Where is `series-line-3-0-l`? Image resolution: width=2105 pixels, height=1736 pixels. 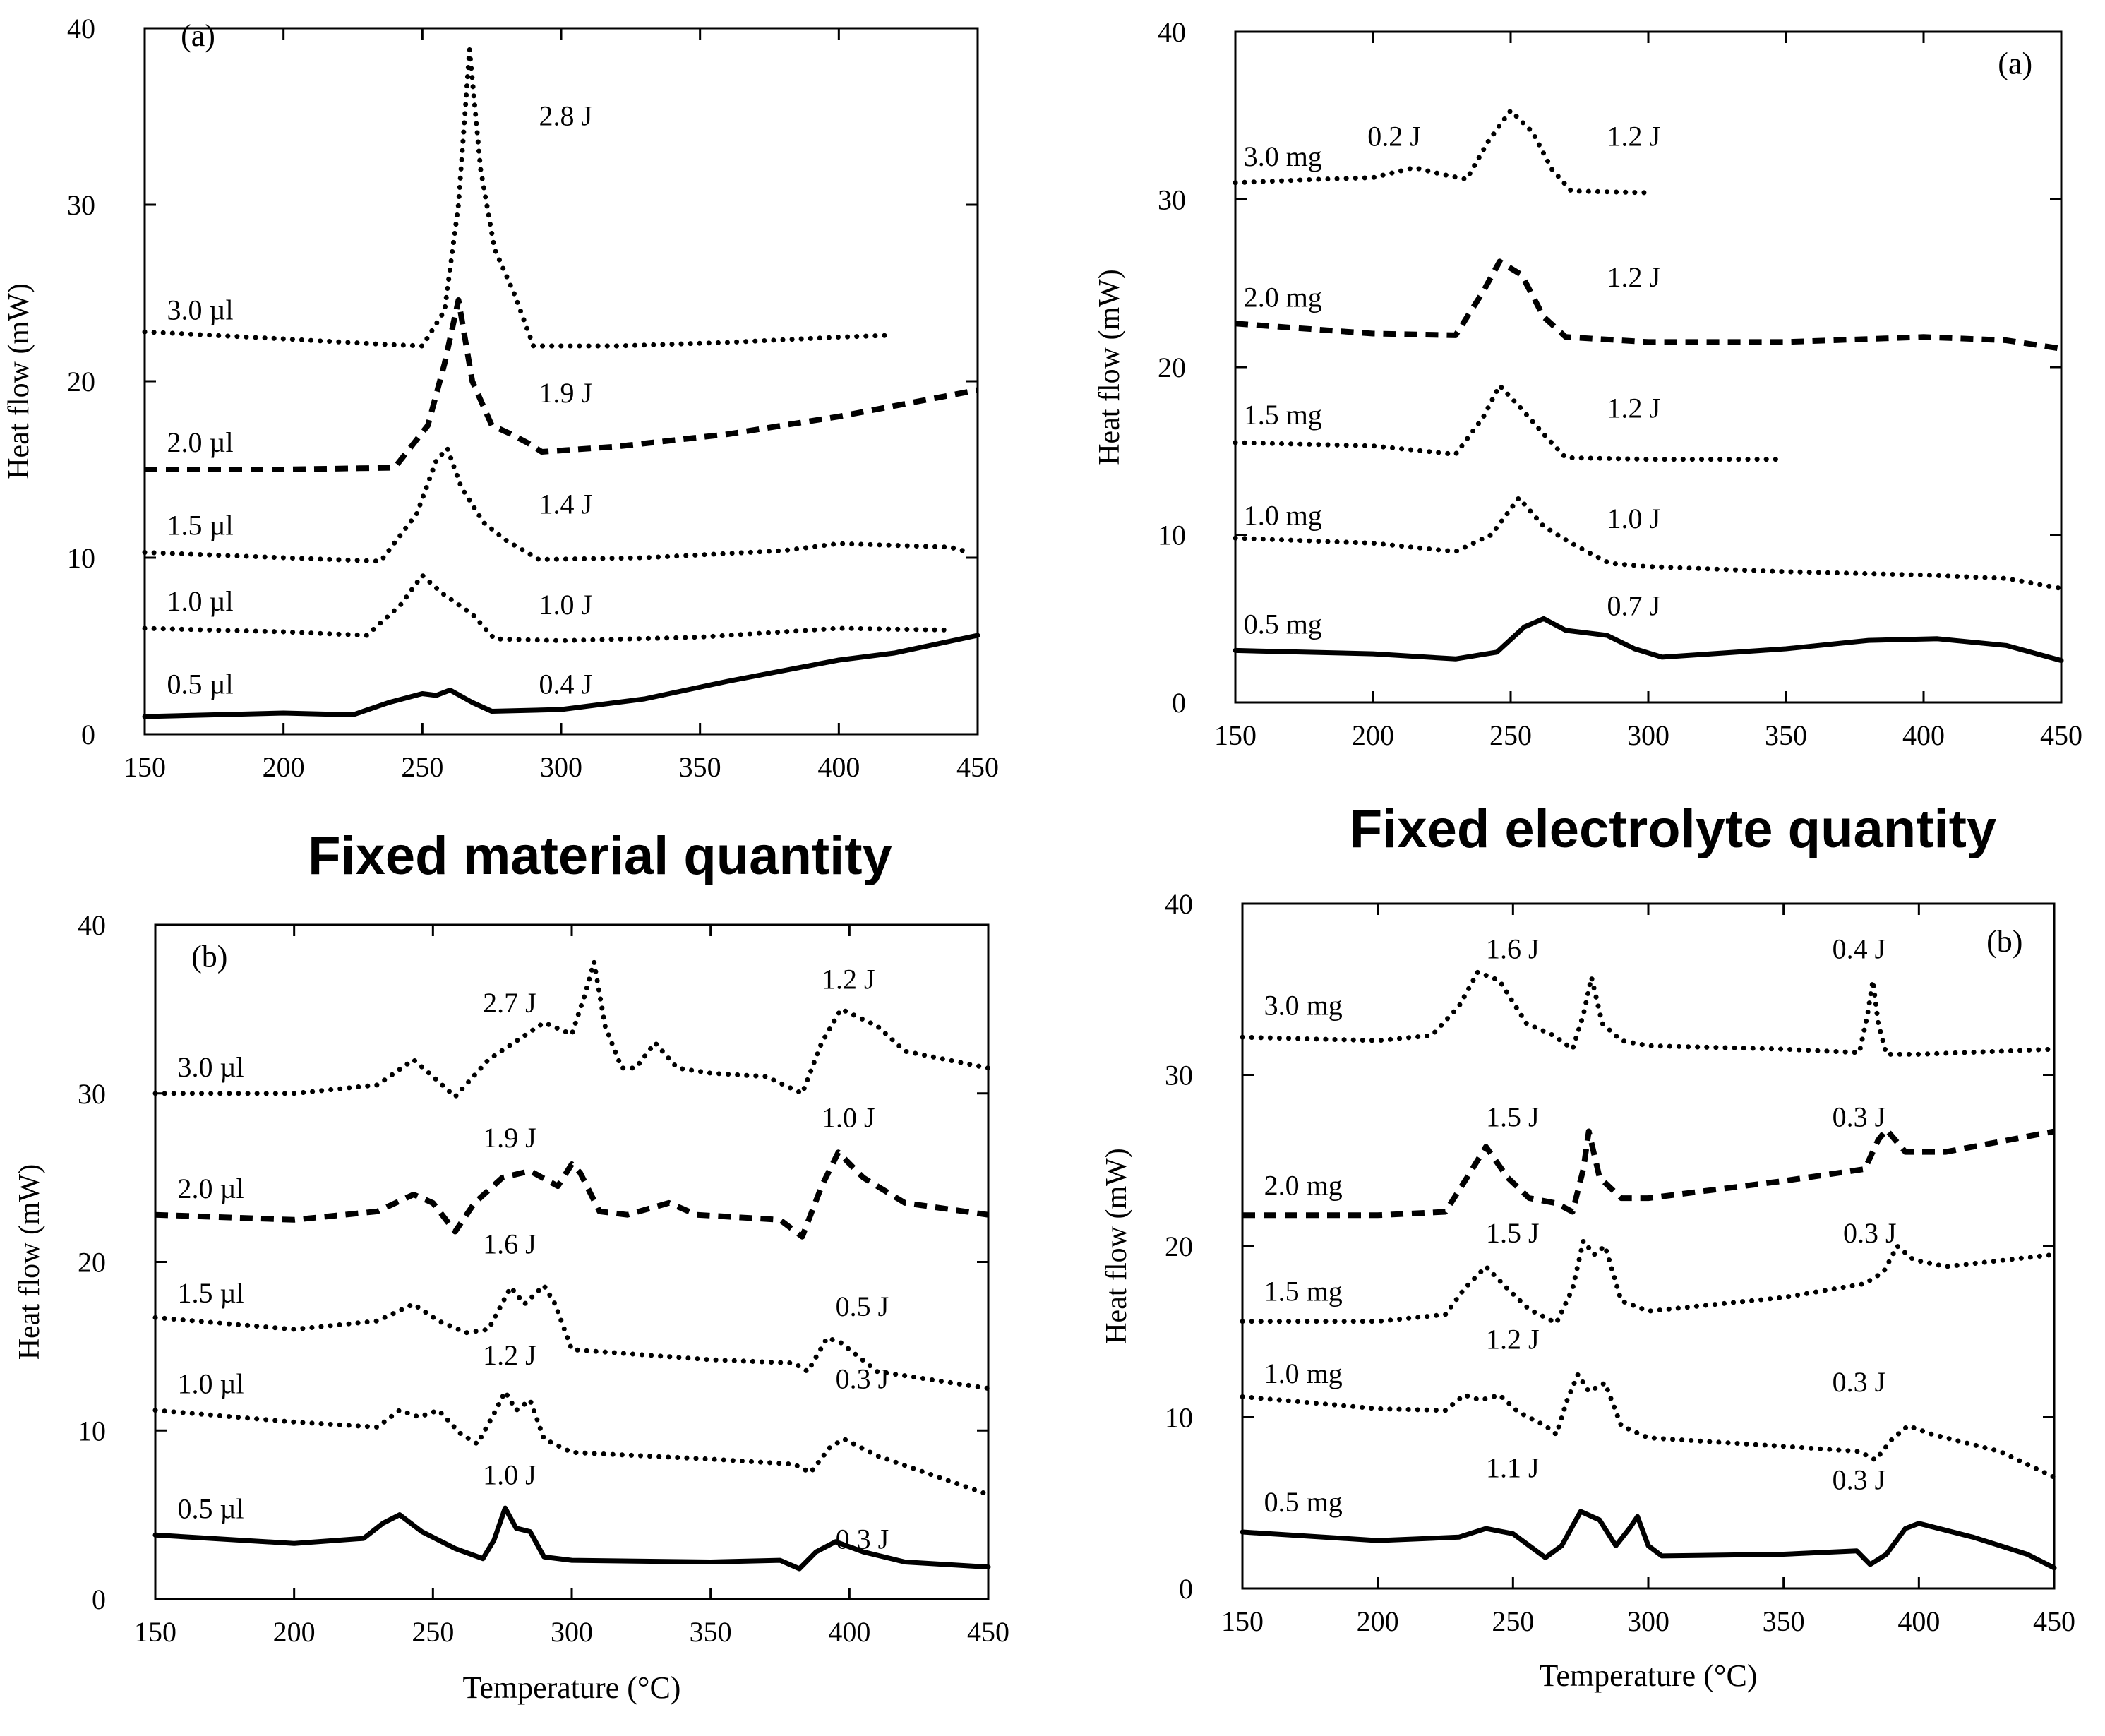
series-line-3-0-l is located at coordinates (517, 198).